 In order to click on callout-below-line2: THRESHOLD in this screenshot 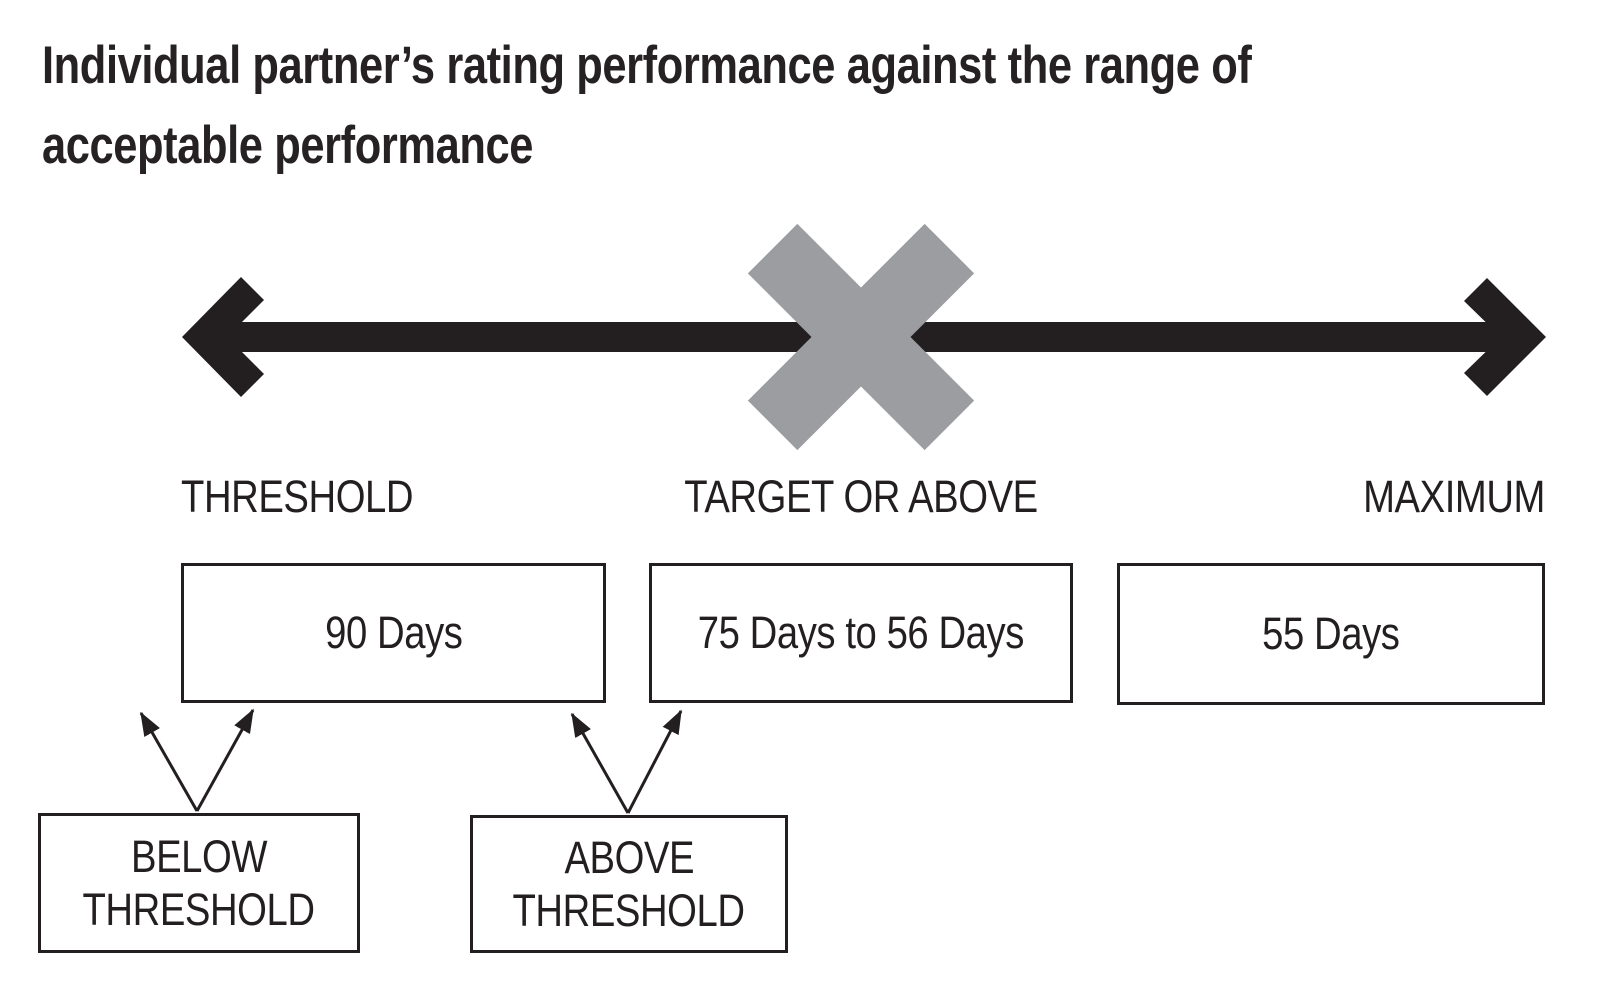, I will do `click(199, 909)`.